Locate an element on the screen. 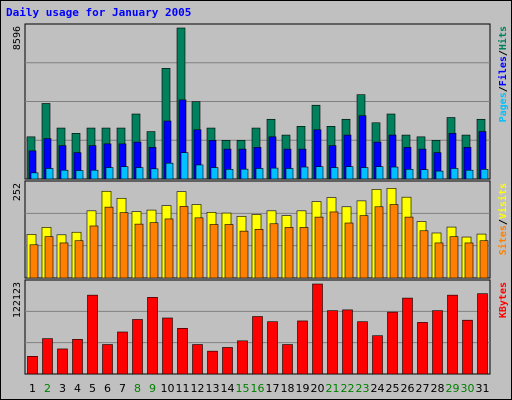  x-tick-label: 3 is located at coordinates (62, 388).